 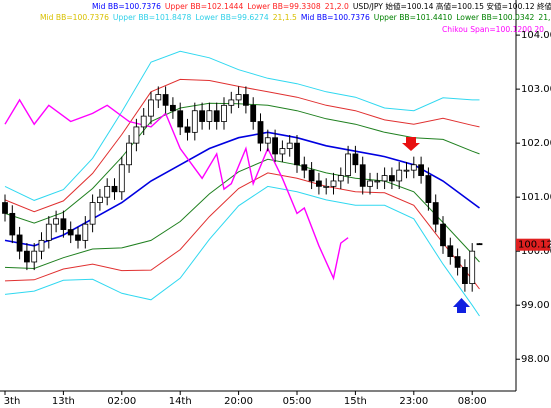 What do you see at coordinates (63, 401) in the screenshot?
I see `x-tick-label: 13th` at bounding box center [63, 401].